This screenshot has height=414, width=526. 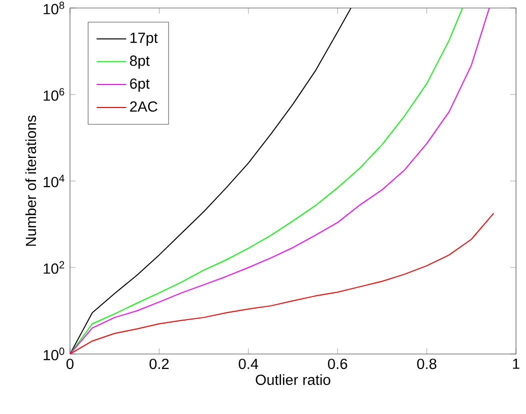 What do you see at coordinates (140, 62) in the screenshot?
I see `legend-label: 8pt` at bounding box center [140, 62].